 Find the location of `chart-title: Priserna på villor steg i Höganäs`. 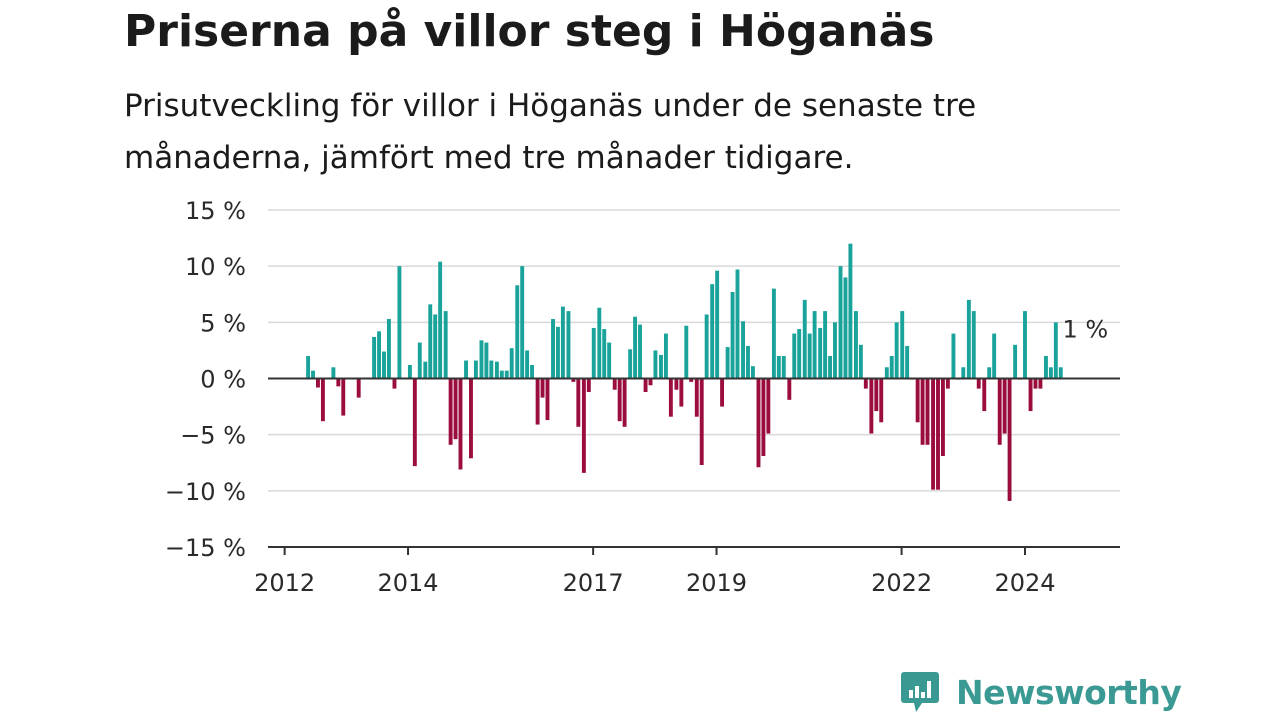

chart-title: Priserna på villor steg i Höganäs is located at coordinates (529, 31).